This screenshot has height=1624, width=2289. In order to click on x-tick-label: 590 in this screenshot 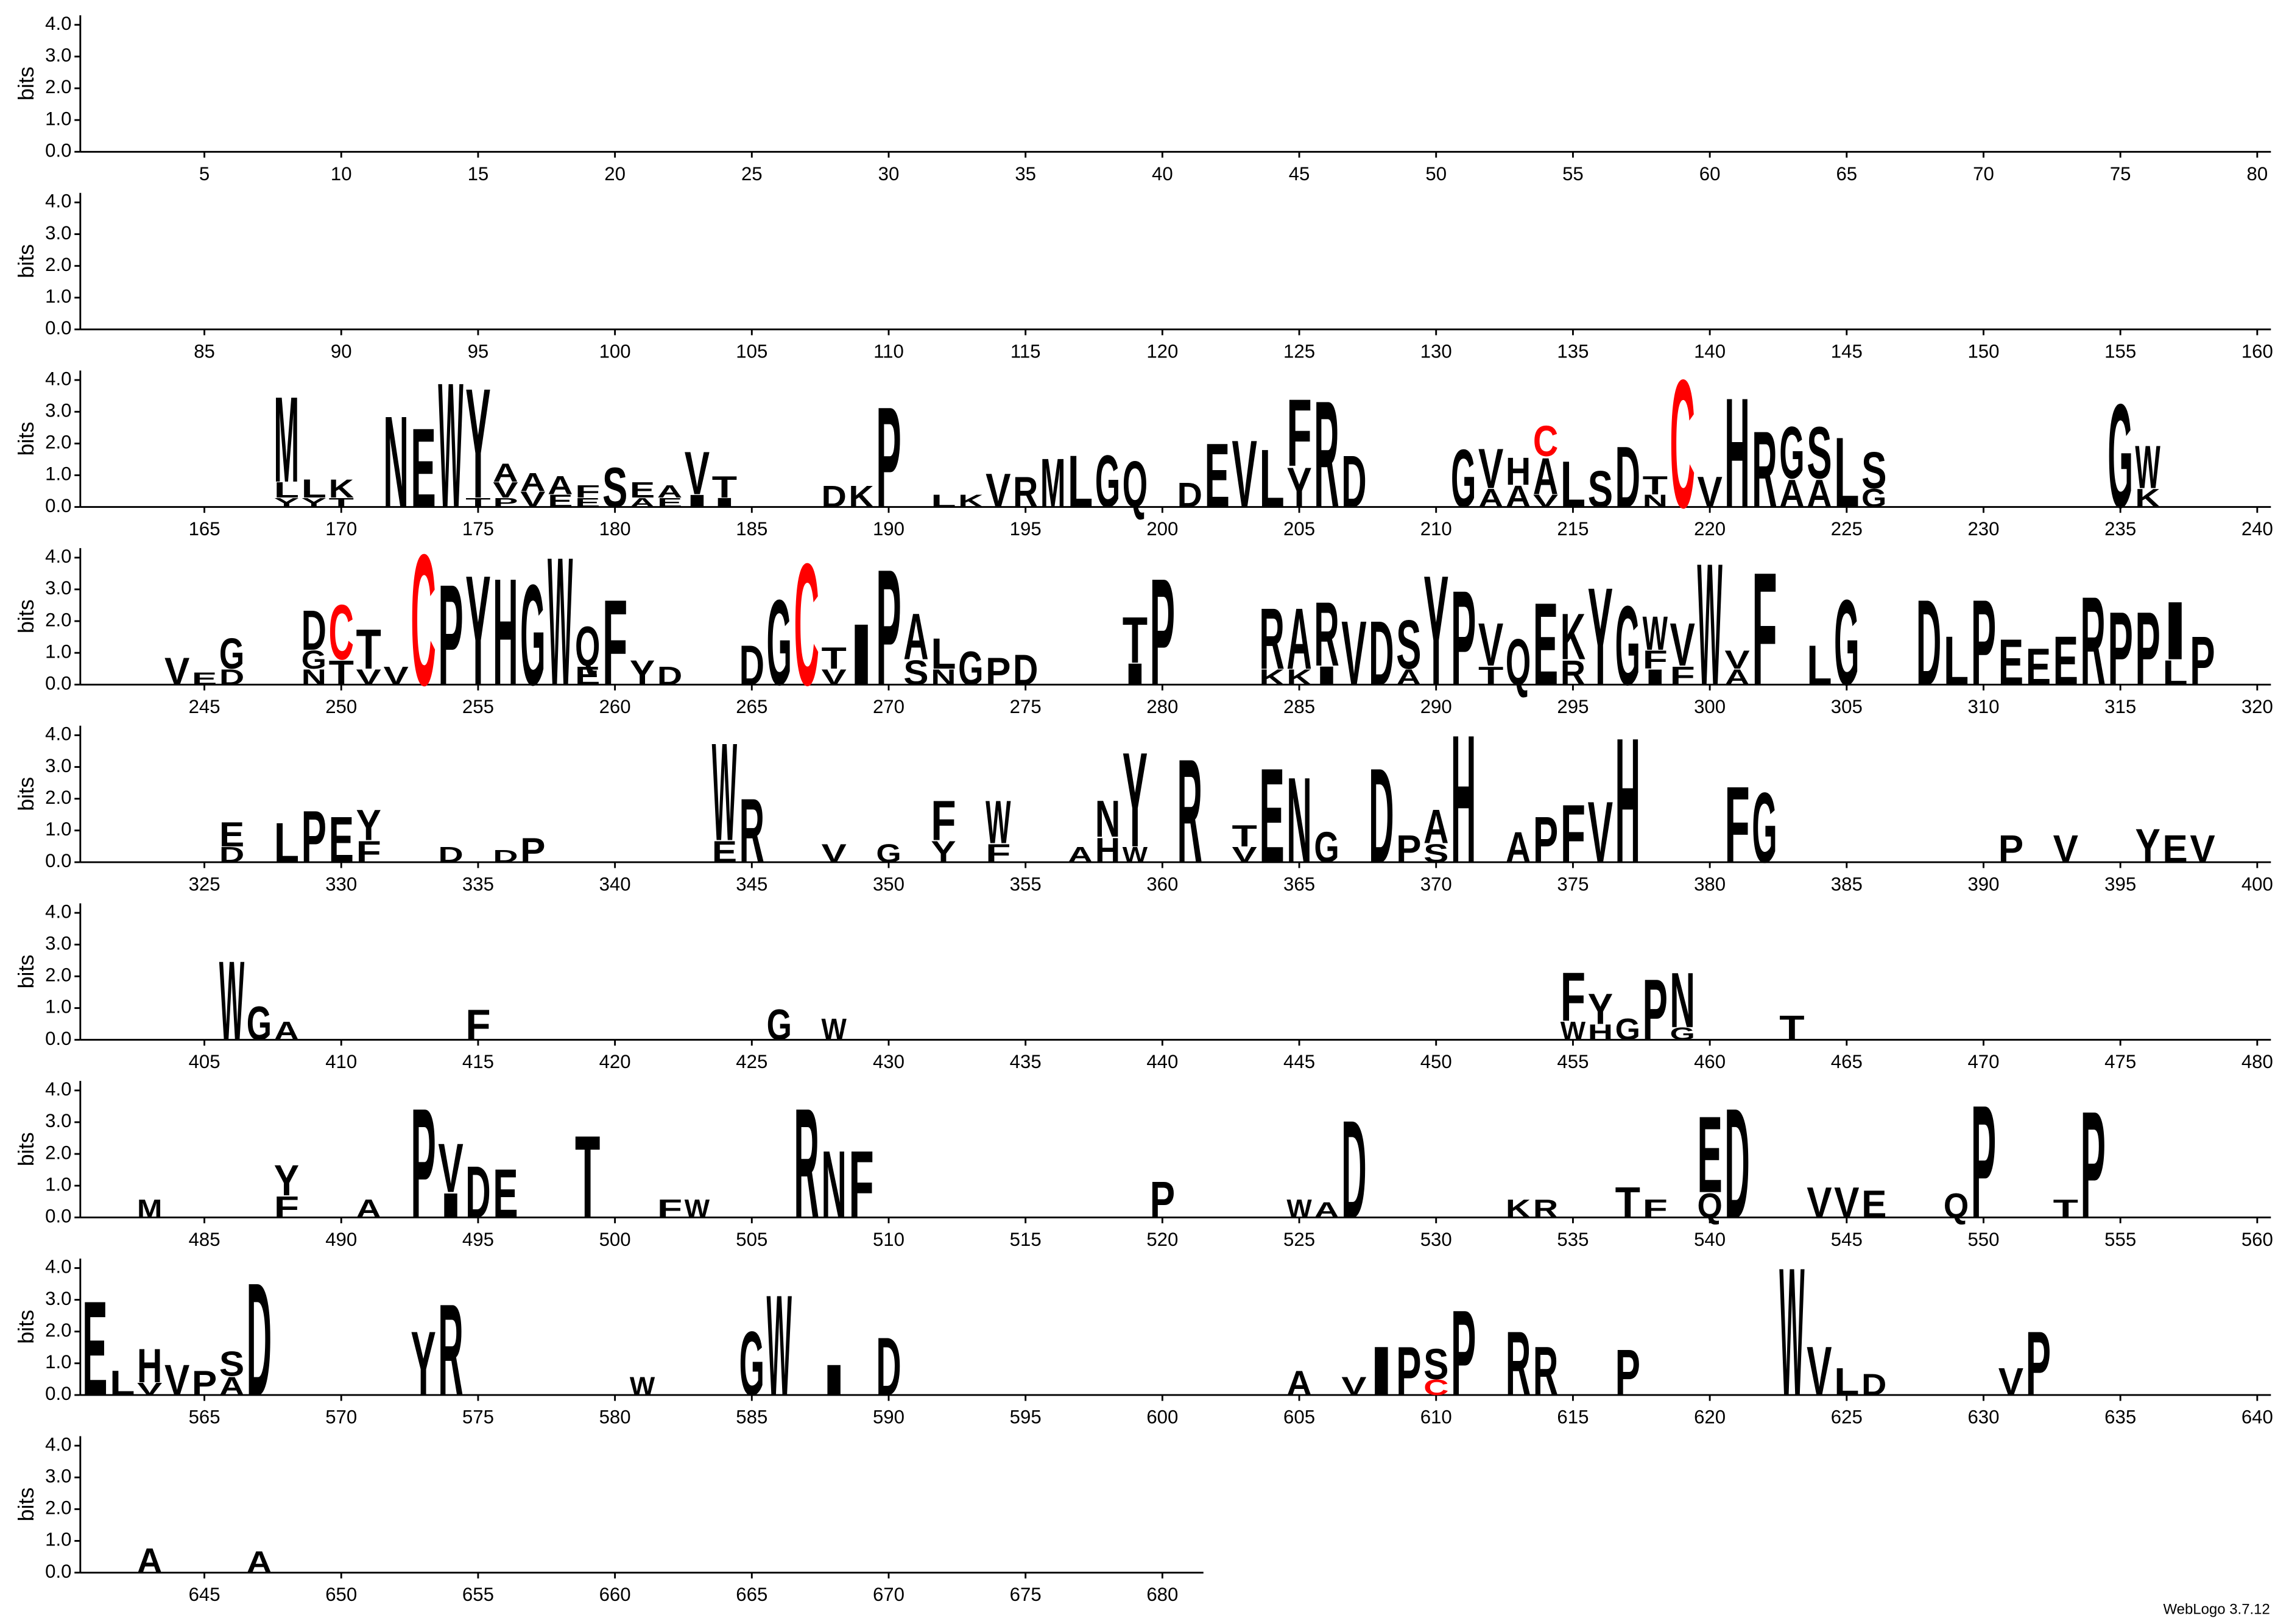, I will do `click(889, 1417)`.